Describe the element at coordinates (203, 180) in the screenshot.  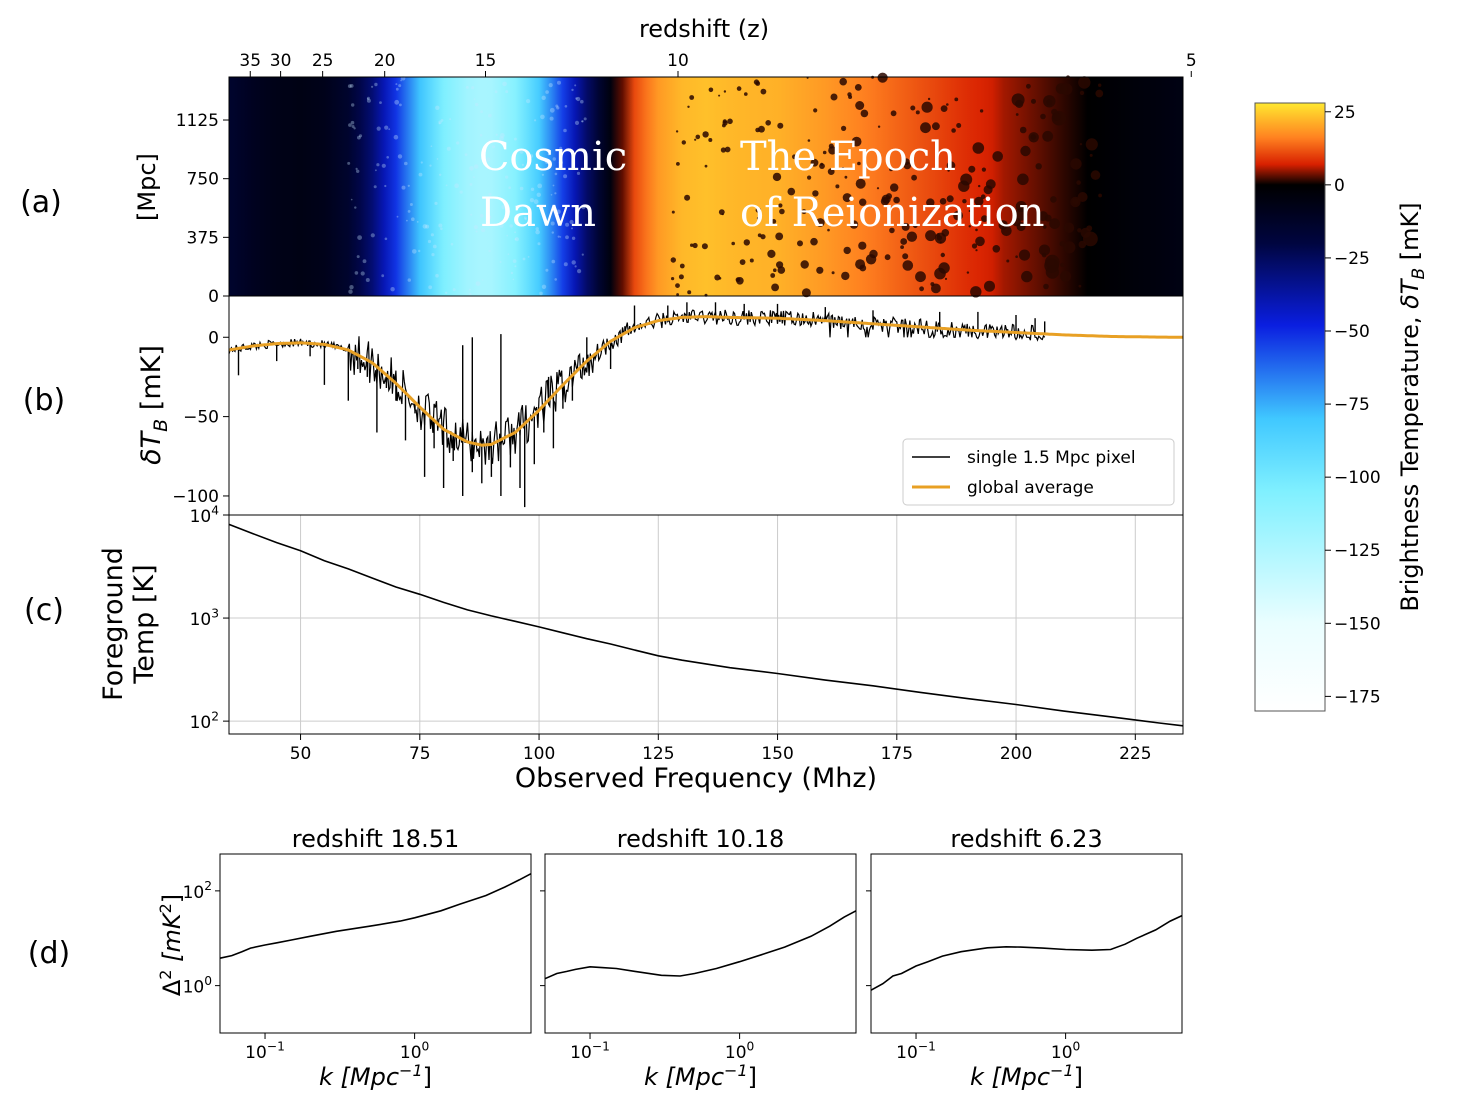
I see `a-ytick-label: 750` at that location.